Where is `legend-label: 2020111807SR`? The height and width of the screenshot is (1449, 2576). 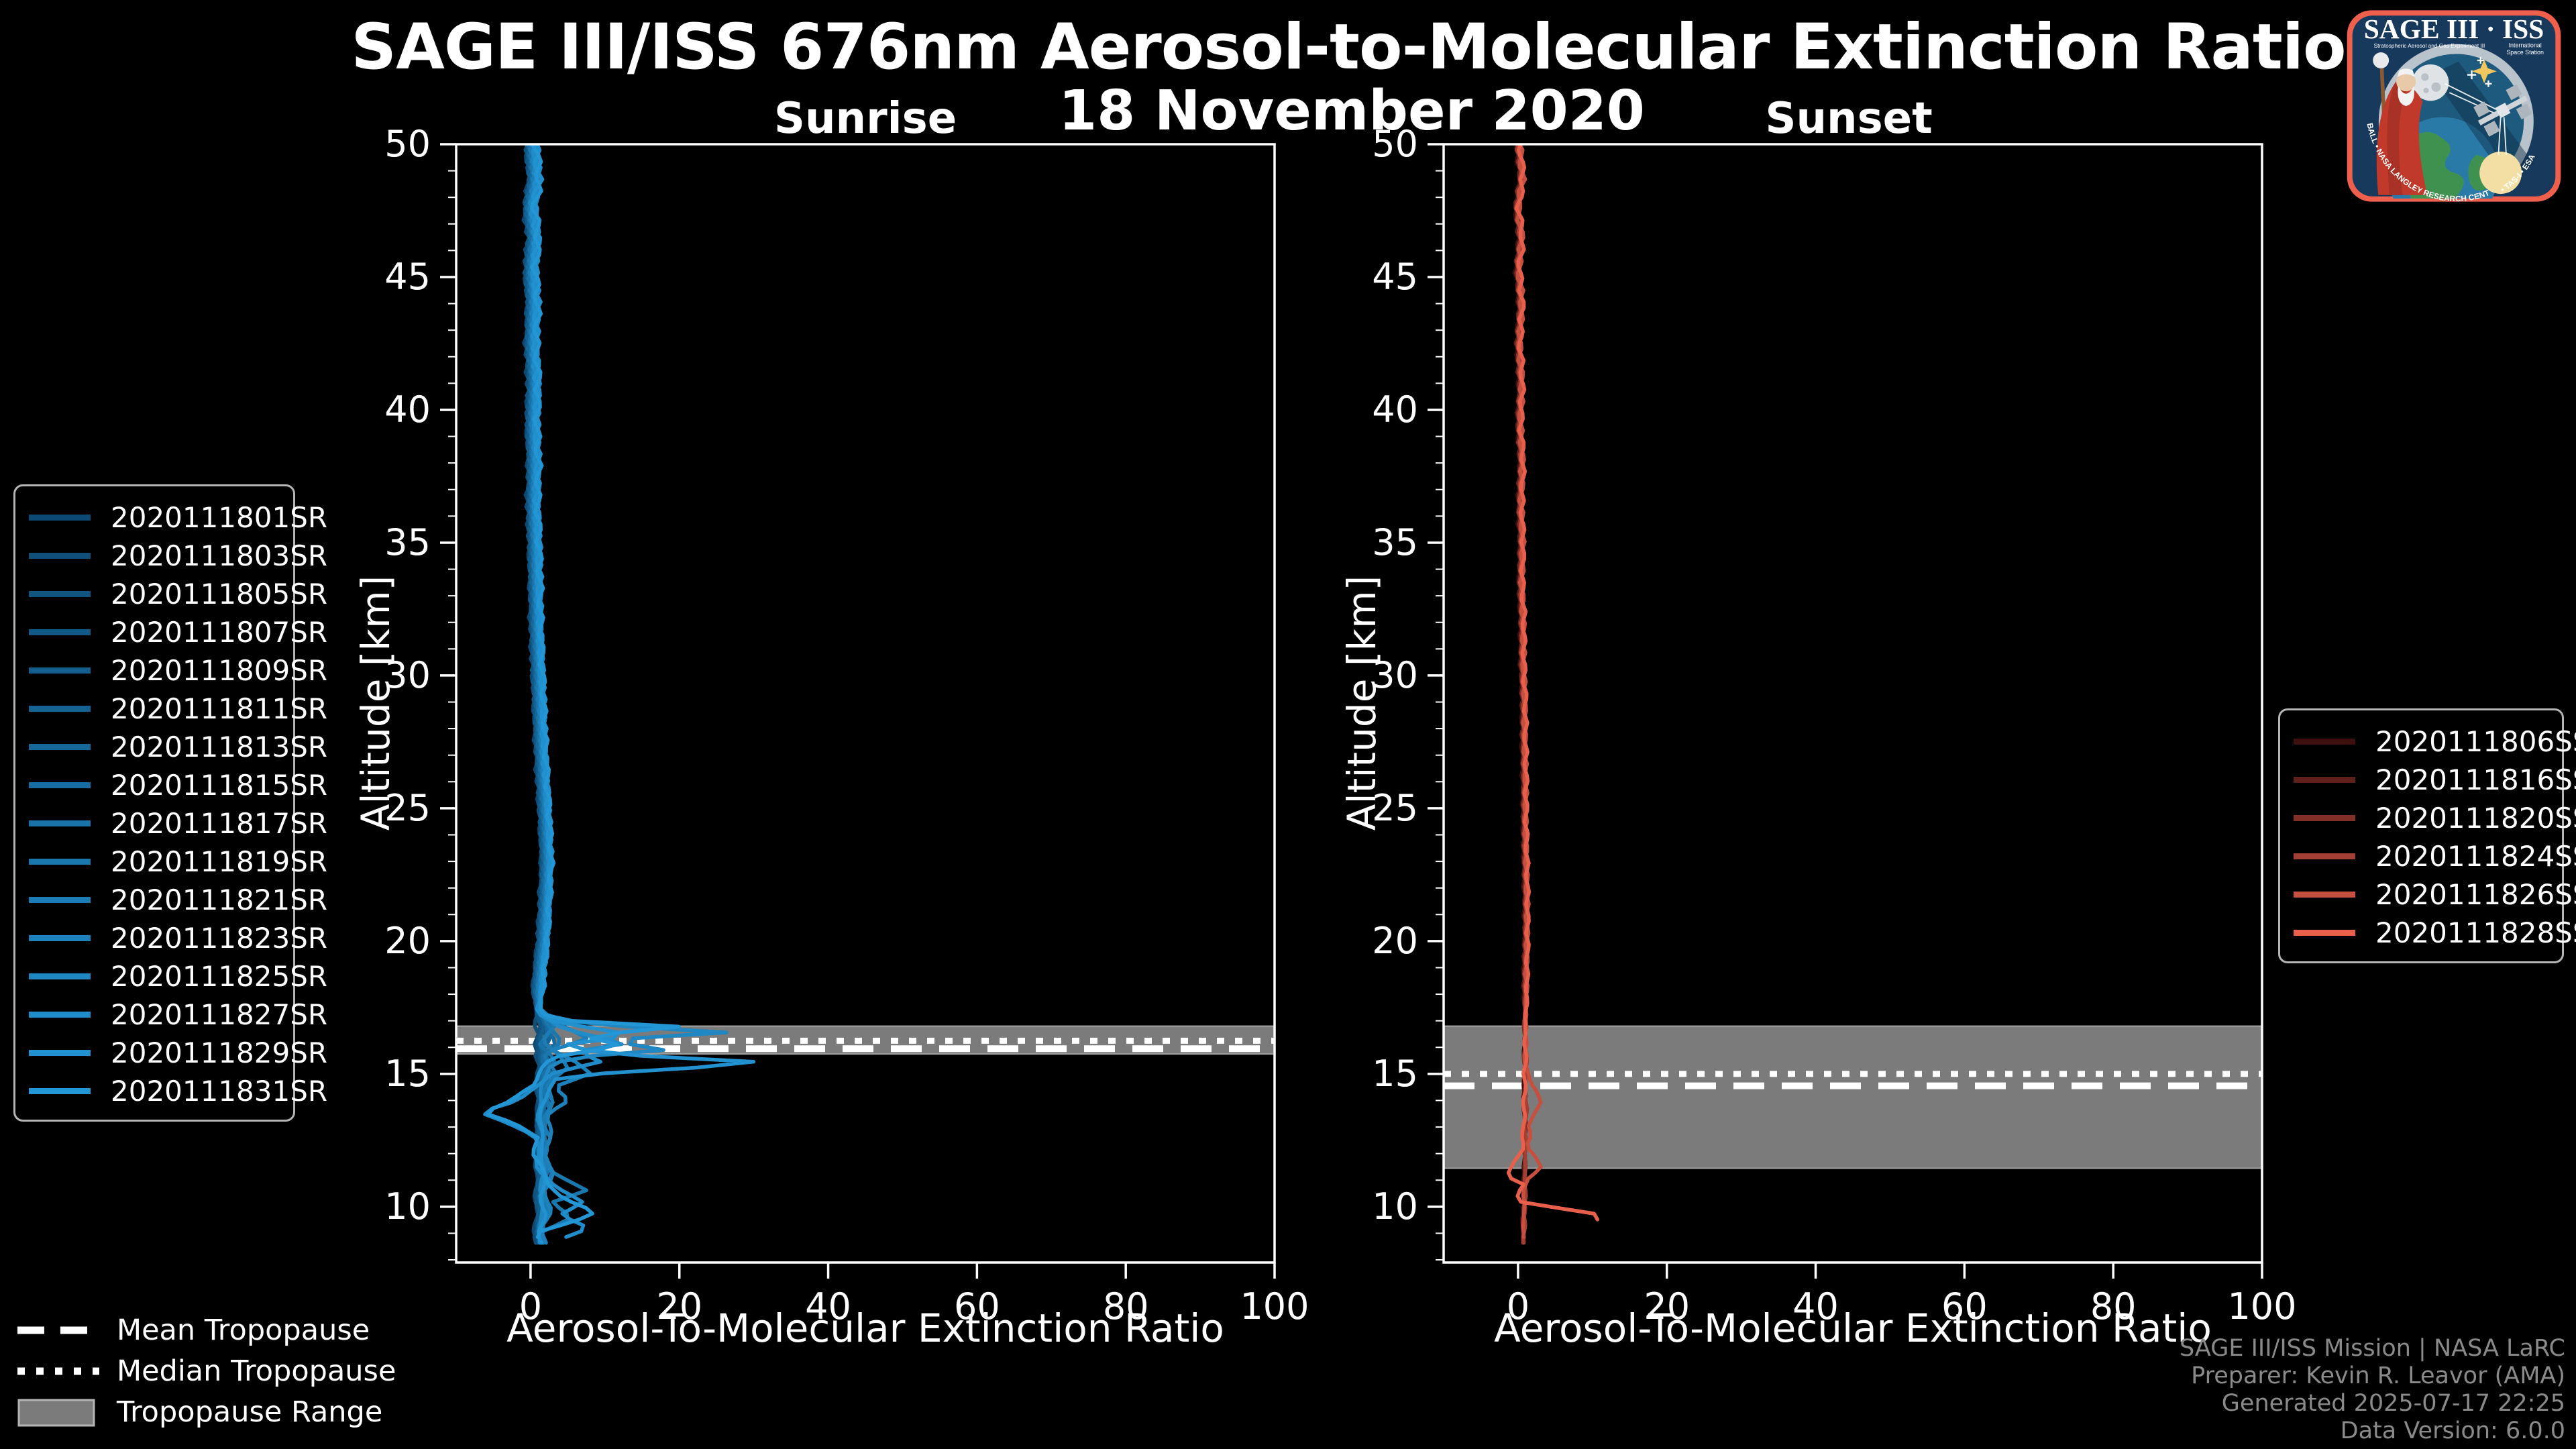
legend-label: 2020111807SR is located at coordinates (219, 632).